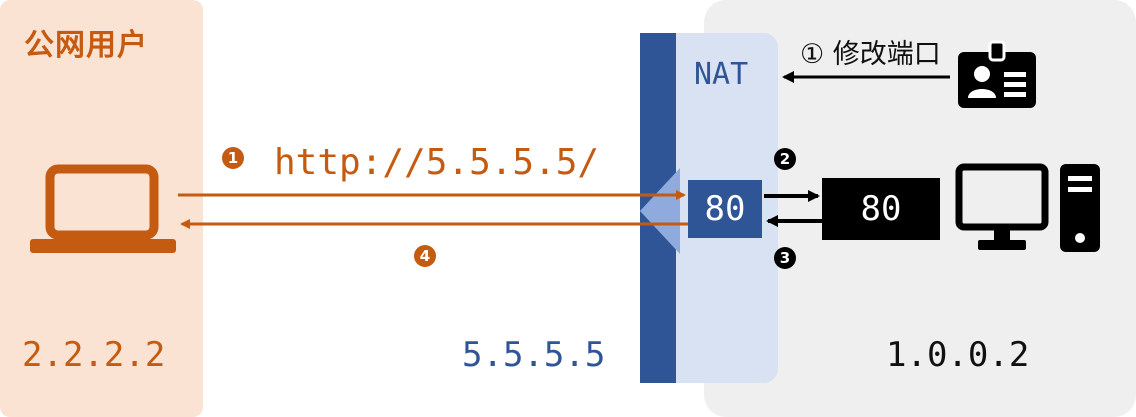 This screenshot has height=417, width=1136. I want to click on public-ip-label: 2.2.2.2, so click(94, 355).